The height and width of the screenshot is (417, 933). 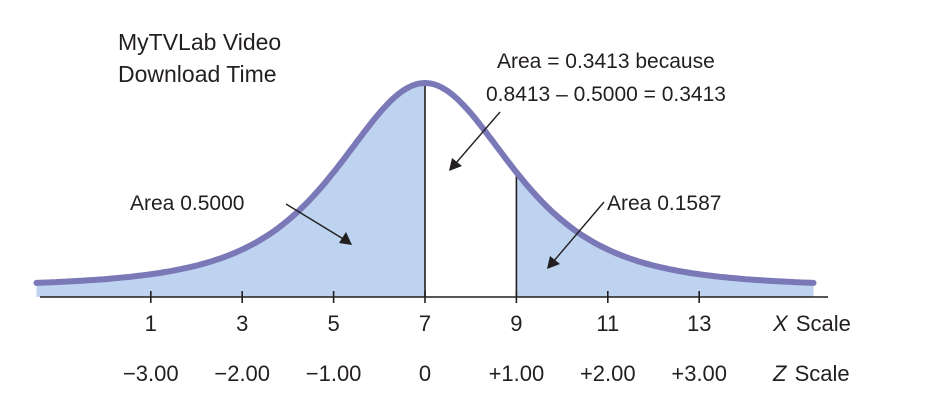 What do you see at coordinates (699, 323) in the screenshot?
I see `x-tick-label: 13` at bounding box center [699, 323].